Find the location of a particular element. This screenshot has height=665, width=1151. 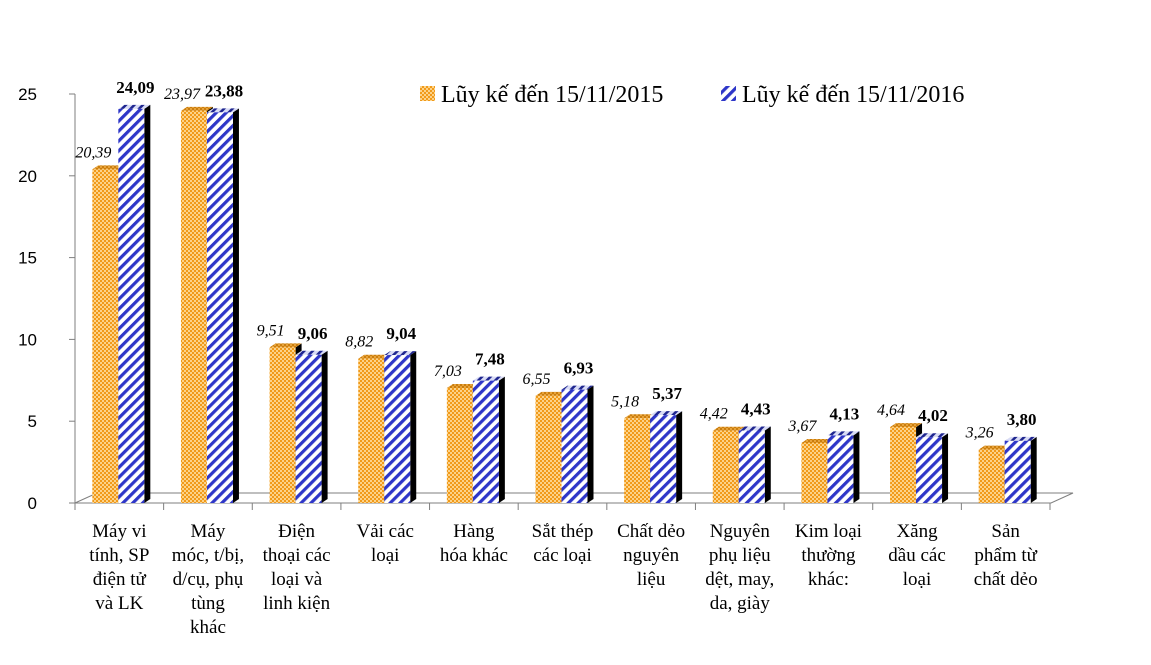

category-label-line: dệt, may, is located at coordinates (739, 579).